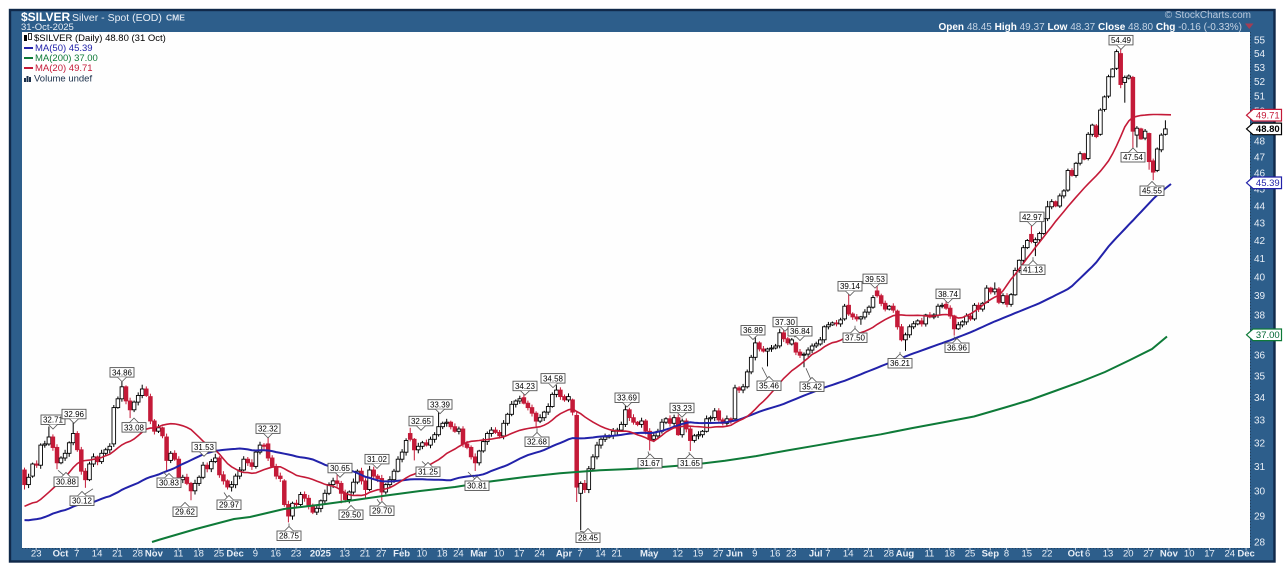  What do you see at coordinates (134, 427) in the screenshot?
I see `svg-text: 33.08` at bounding box center [134, 427].